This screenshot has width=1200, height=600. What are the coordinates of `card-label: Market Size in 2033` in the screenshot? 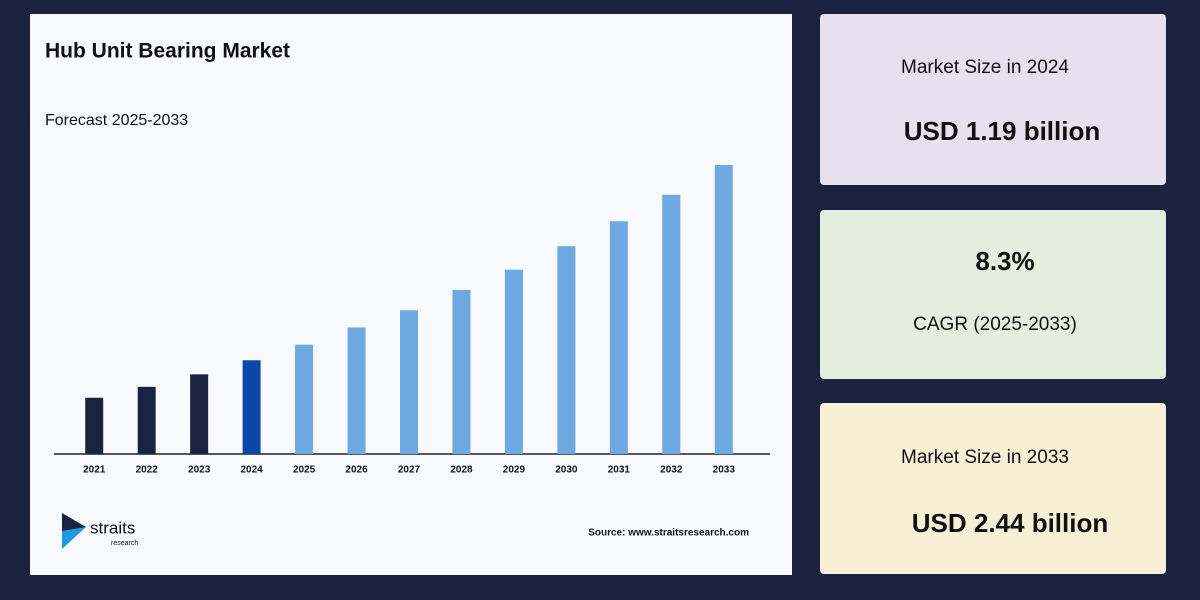 It's located at (985, 457).